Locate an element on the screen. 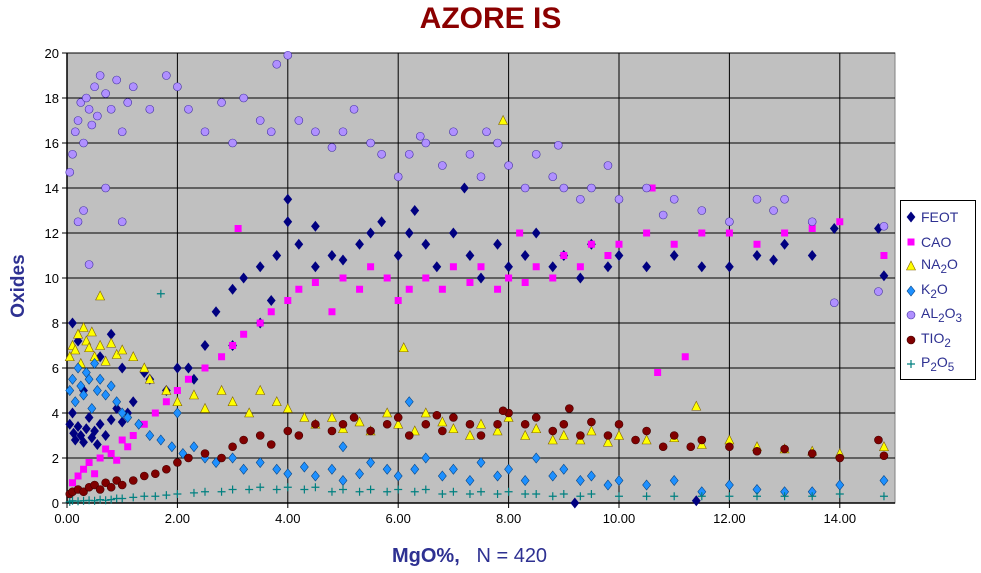  legend-marker is located at coordinates (911, 315).